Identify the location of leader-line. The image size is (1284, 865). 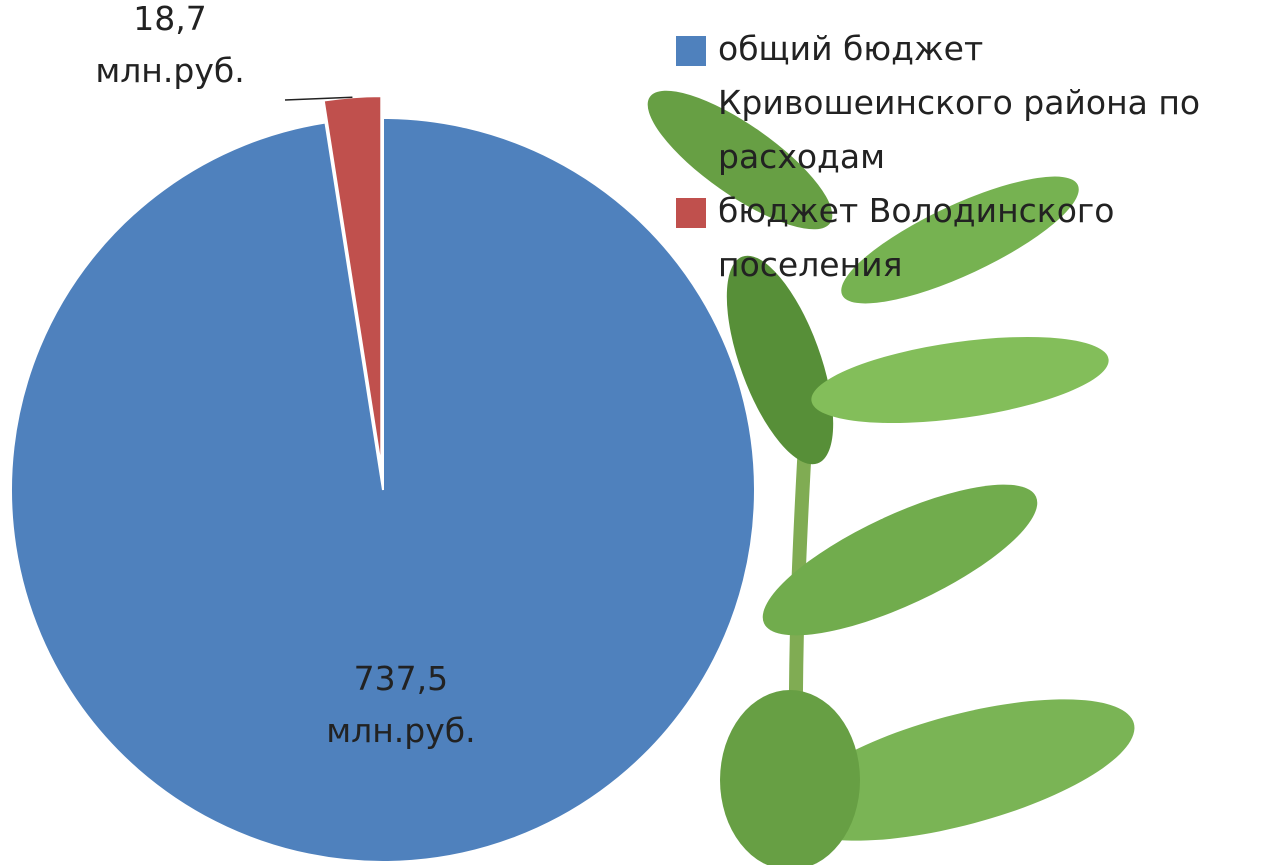
(318, 98).